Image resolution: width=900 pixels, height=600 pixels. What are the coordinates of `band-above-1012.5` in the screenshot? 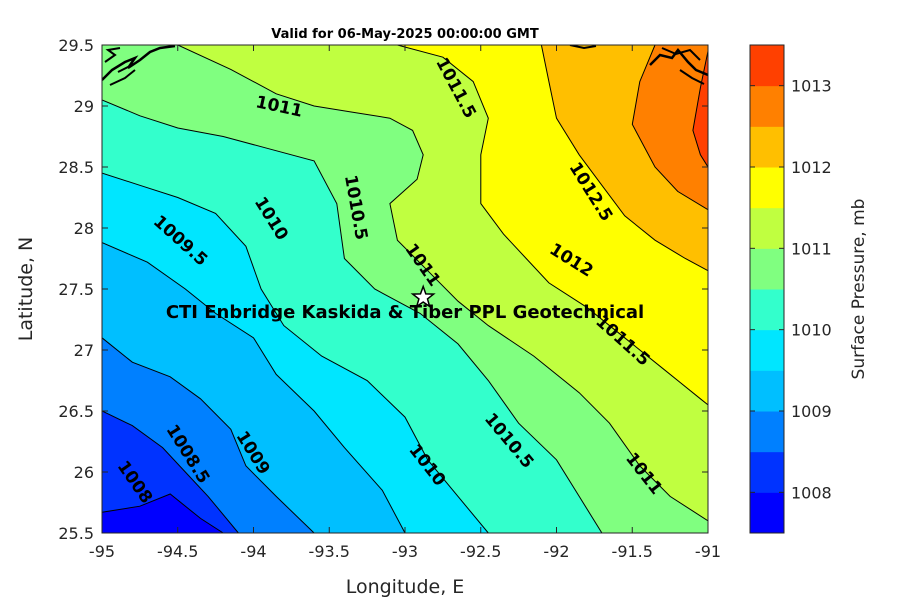 It's located at (670, 127).